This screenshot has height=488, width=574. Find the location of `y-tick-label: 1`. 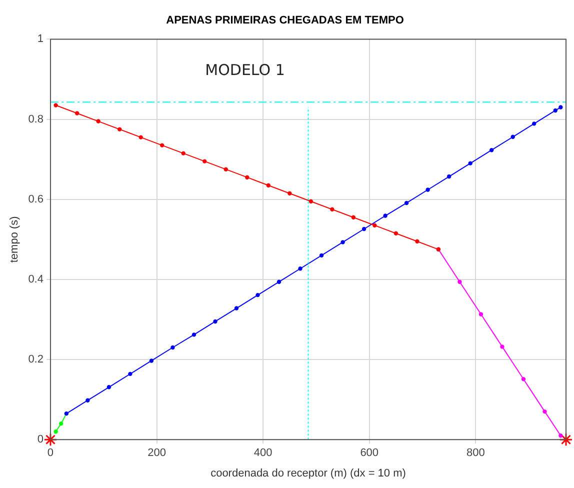

y-tick-label: 1 is located at coordinates (40, 39).